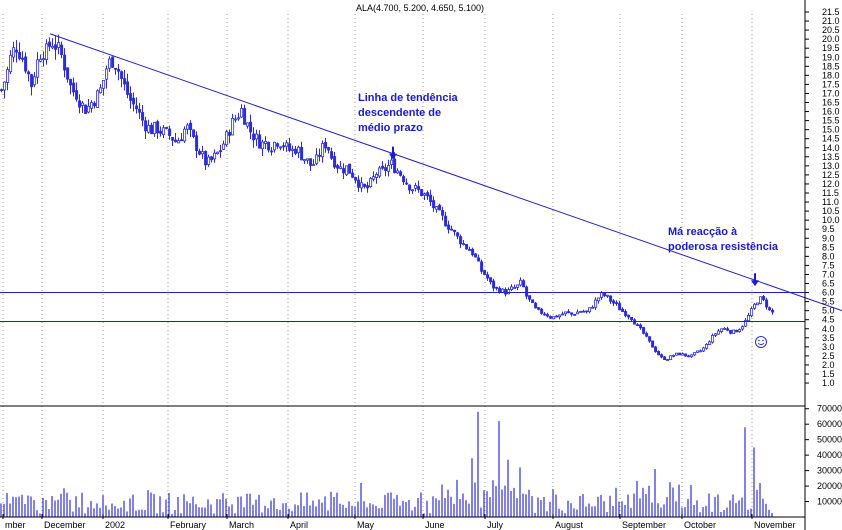  Describe the element at coordinates (828, 338) in the screenshot. I see `price-tick-label: 3.5` at that location.